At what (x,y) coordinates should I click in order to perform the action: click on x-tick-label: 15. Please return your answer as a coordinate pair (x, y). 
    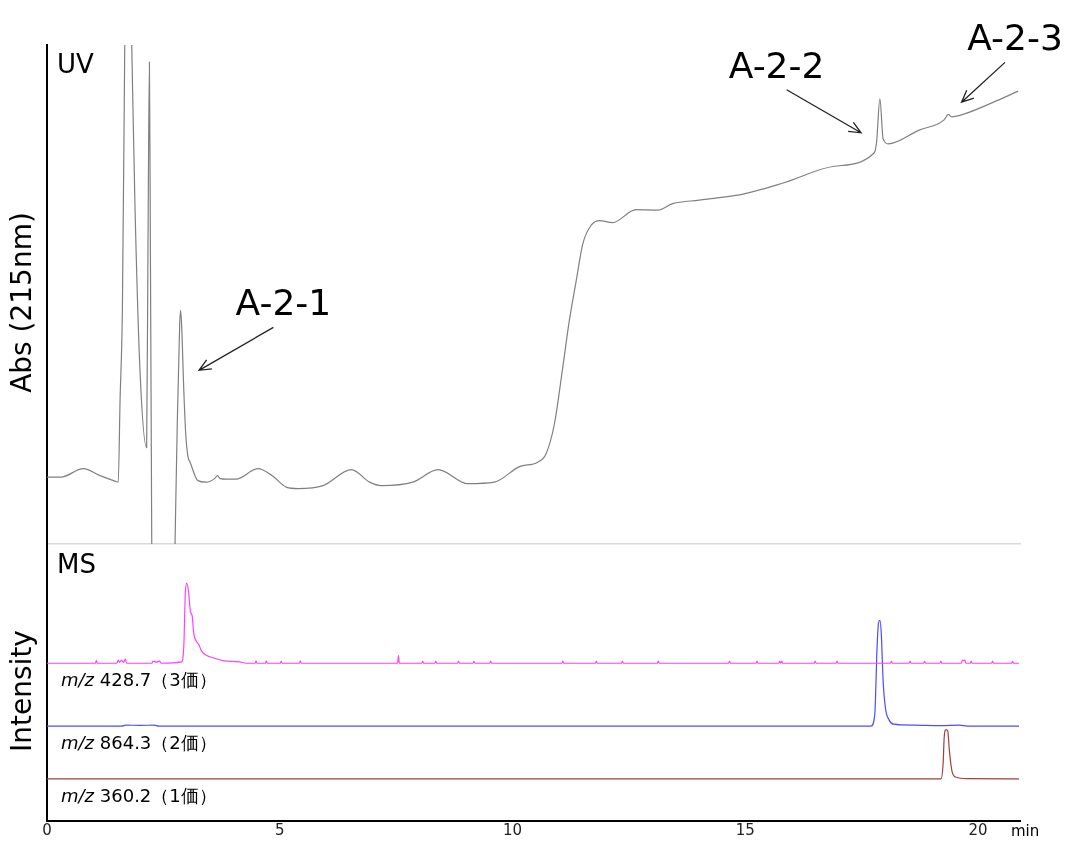
    Looking at the image, I should click on (745, 830).